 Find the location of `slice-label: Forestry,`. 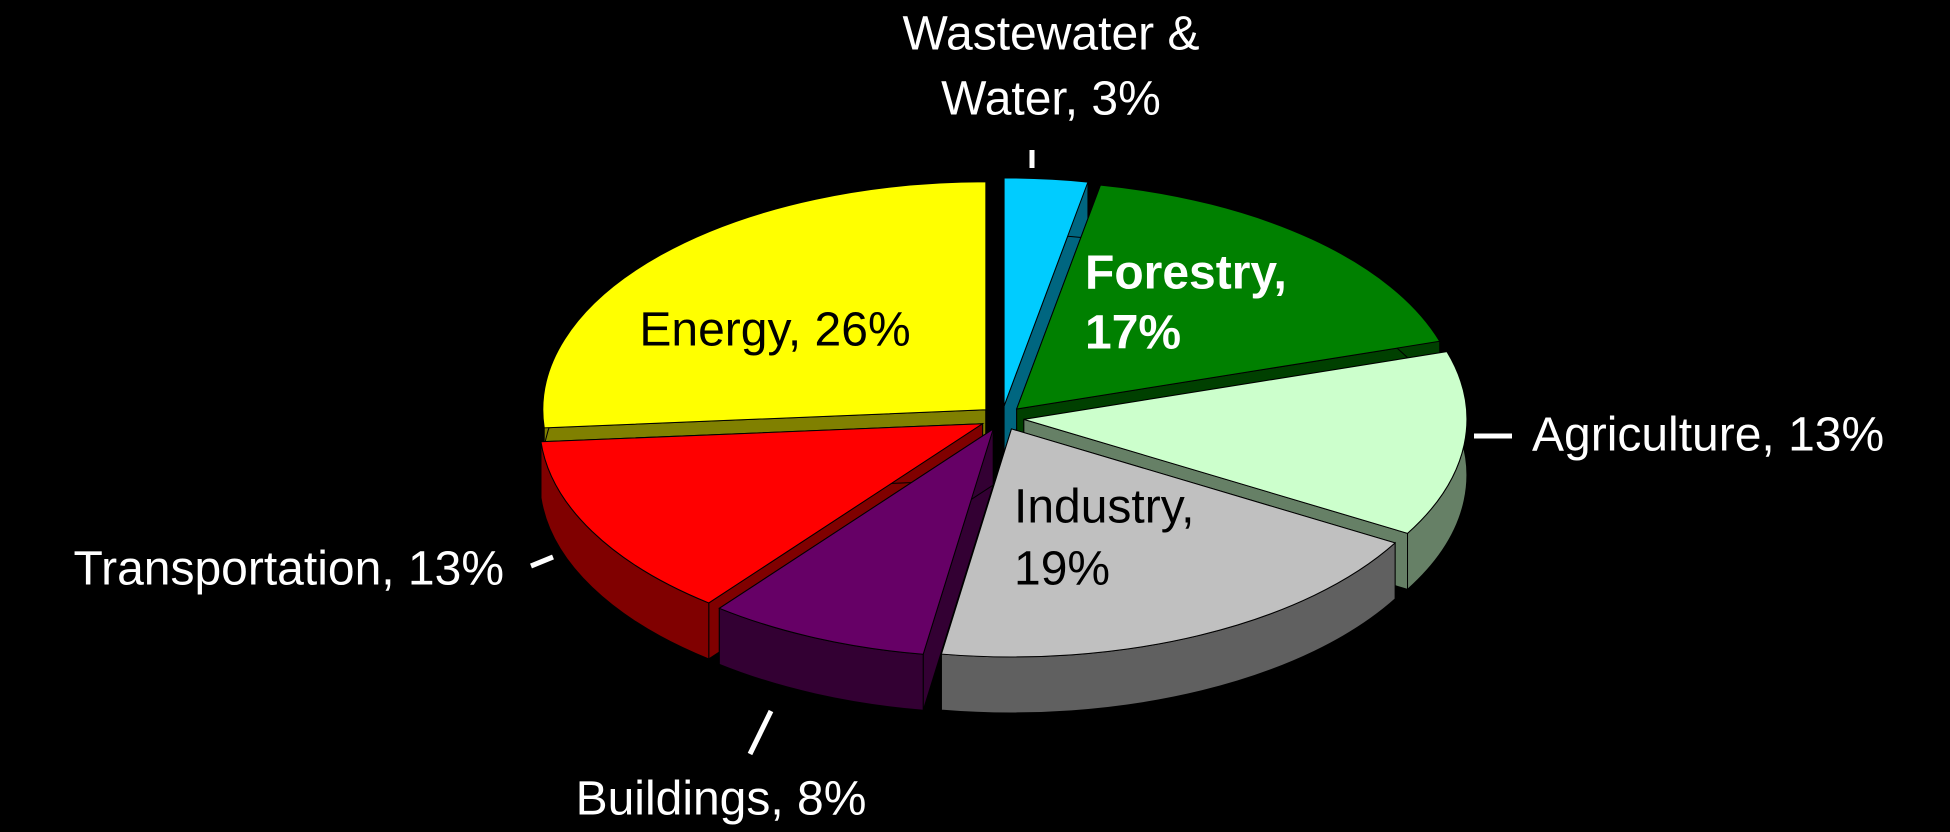

slice-label: Forestry, is located at coordinates (1186, 273).